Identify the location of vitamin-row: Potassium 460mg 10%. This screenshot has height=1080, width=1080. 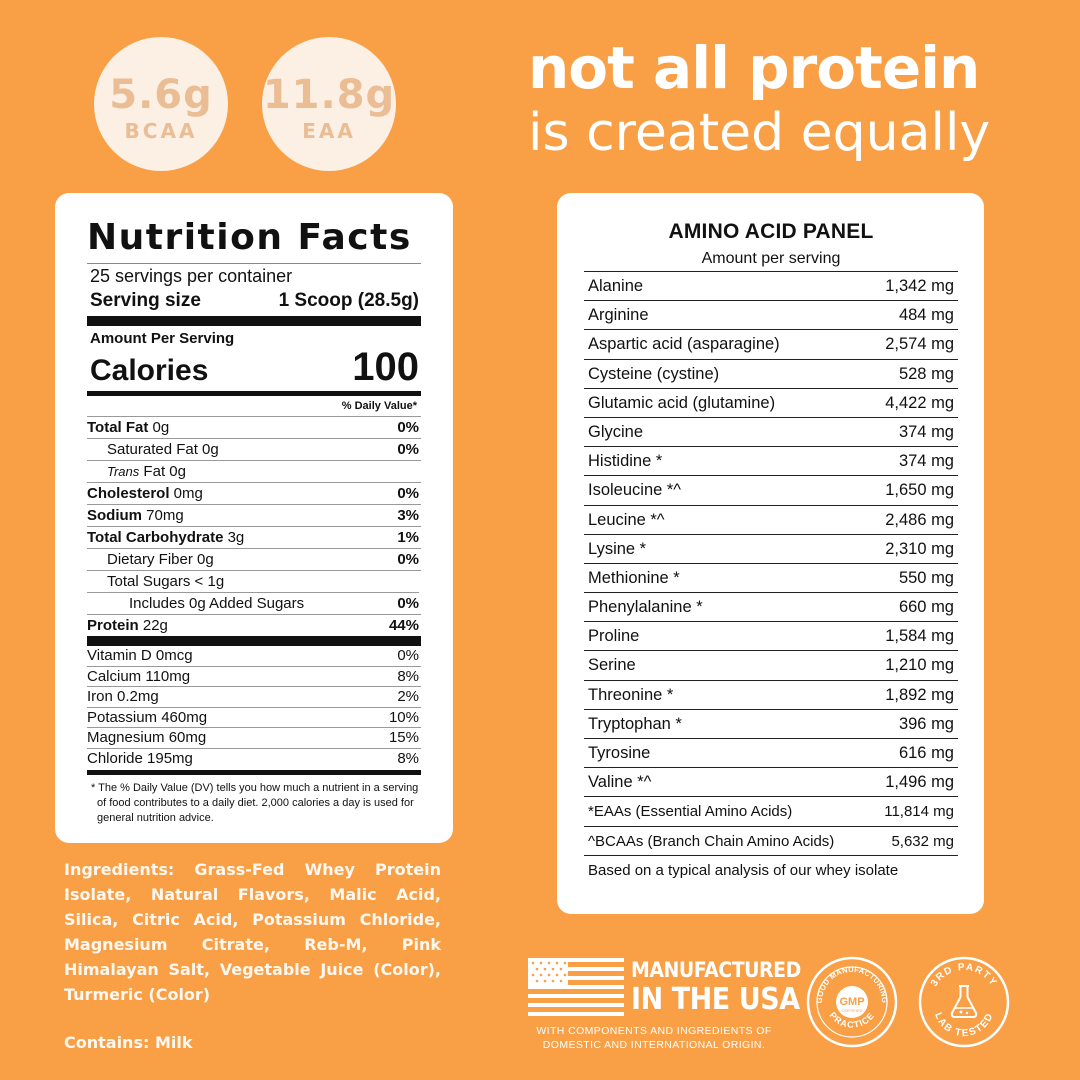
(254, 717).